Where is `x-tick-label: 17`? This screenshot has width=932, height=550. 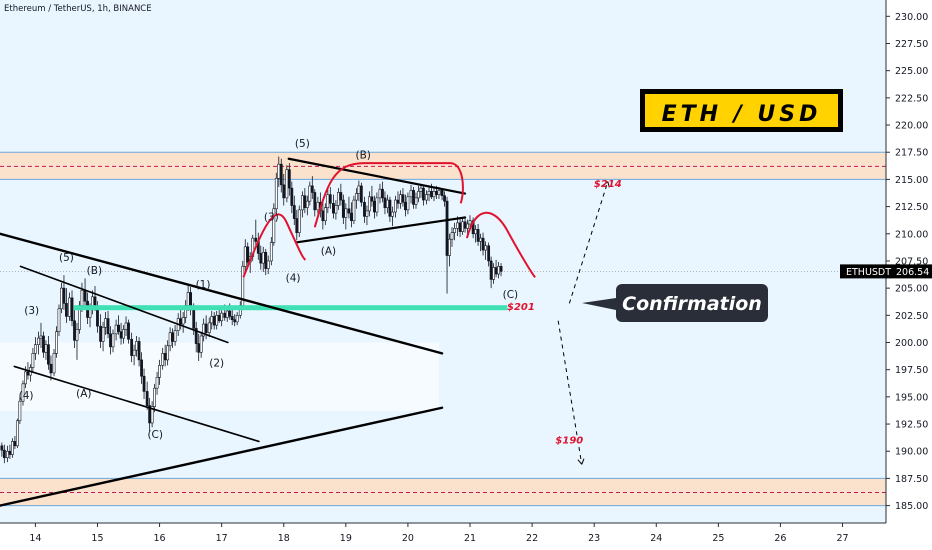
x-tick-label: 17 is located at coordinates (222, 538).